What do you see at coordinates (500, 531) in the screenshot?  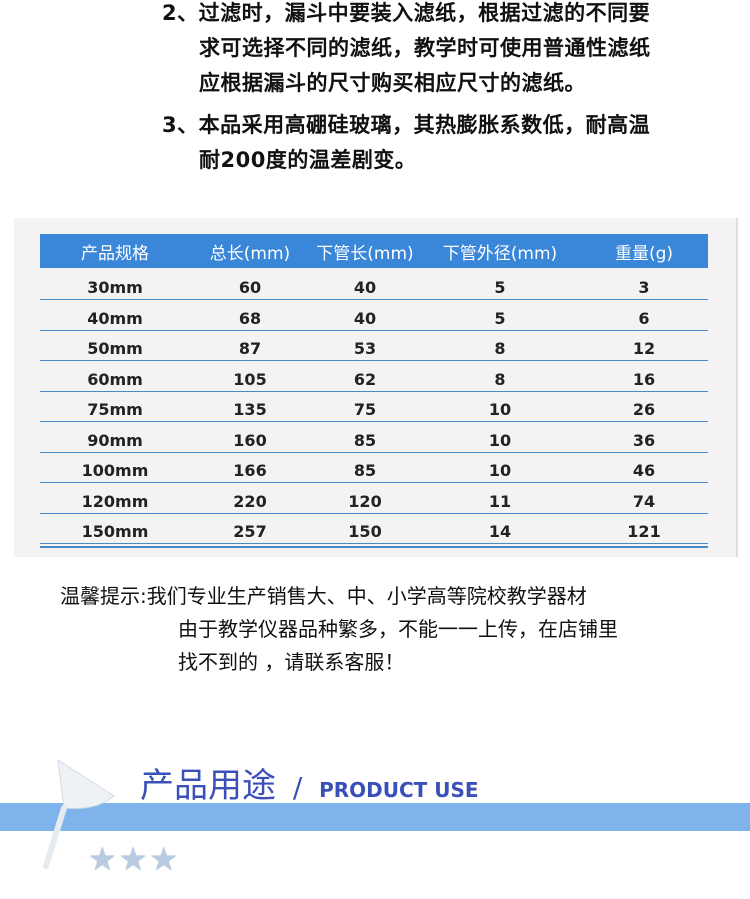 I see `table-cell: 14` at bounding box center [500, 531].